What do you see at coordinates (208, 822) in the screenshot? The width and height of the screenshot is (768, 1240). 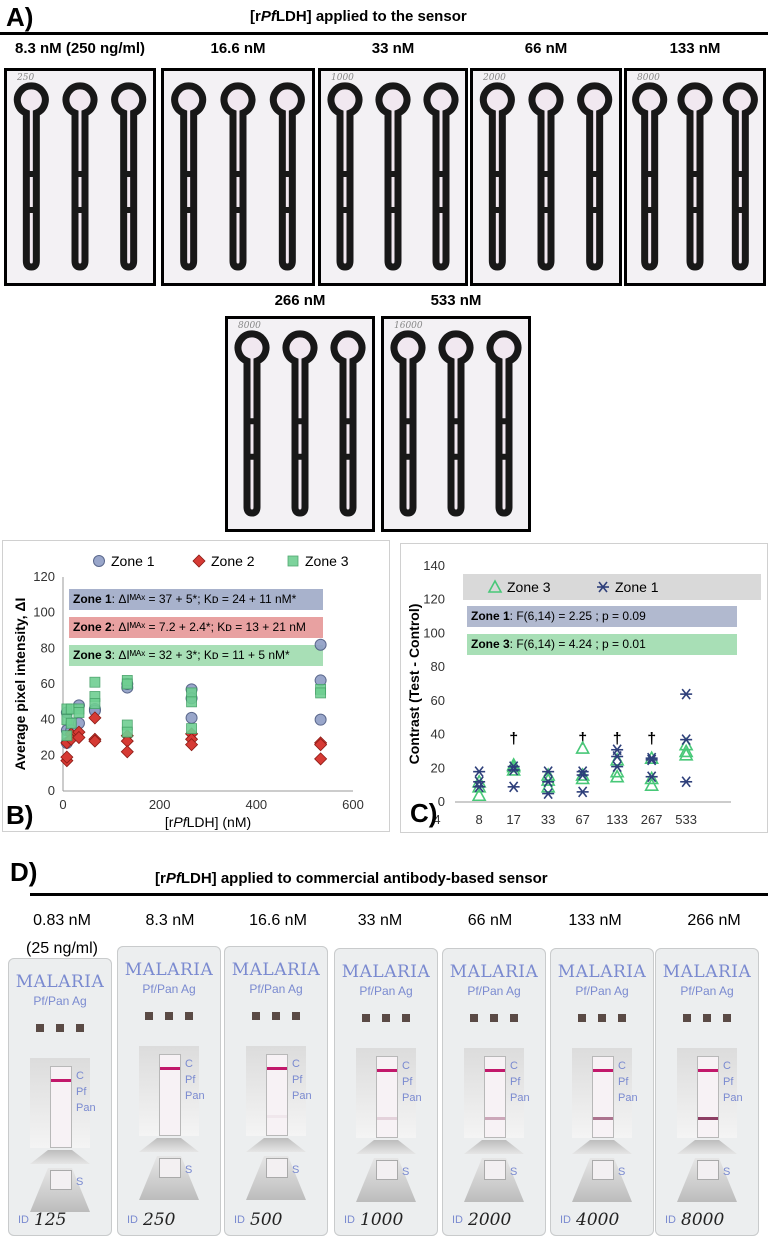 I see `x-axis-label: [rPfLDH] (nM)` at bounding box center [208, 822].